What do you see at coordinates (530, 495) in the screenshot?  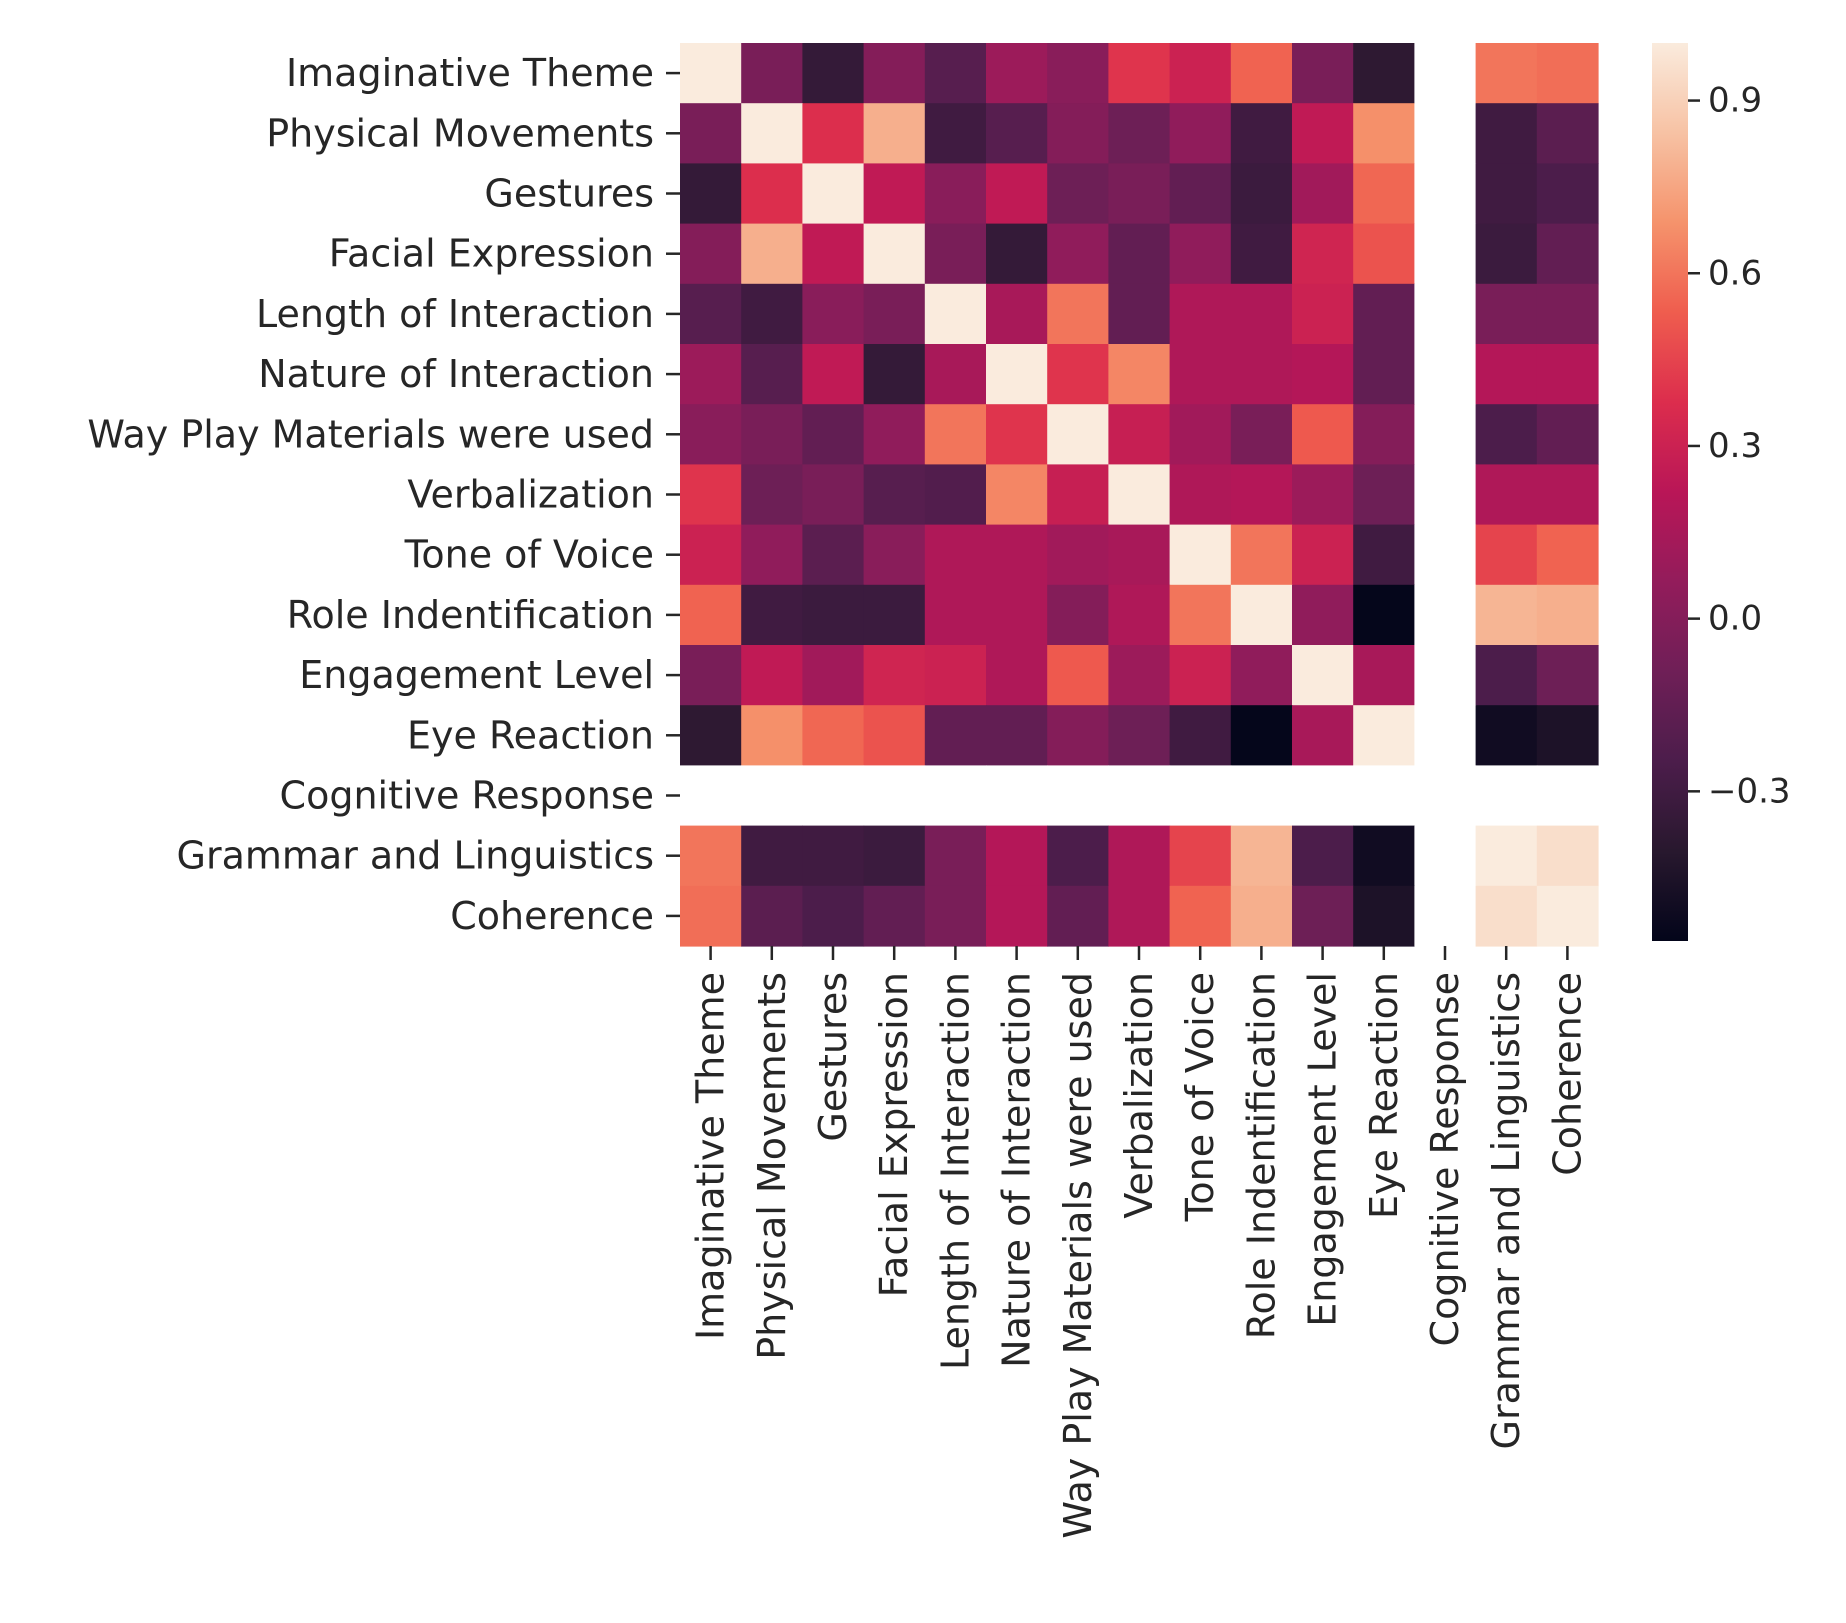 I see `row-label: Verbalization` at bounding box center [530, 495].